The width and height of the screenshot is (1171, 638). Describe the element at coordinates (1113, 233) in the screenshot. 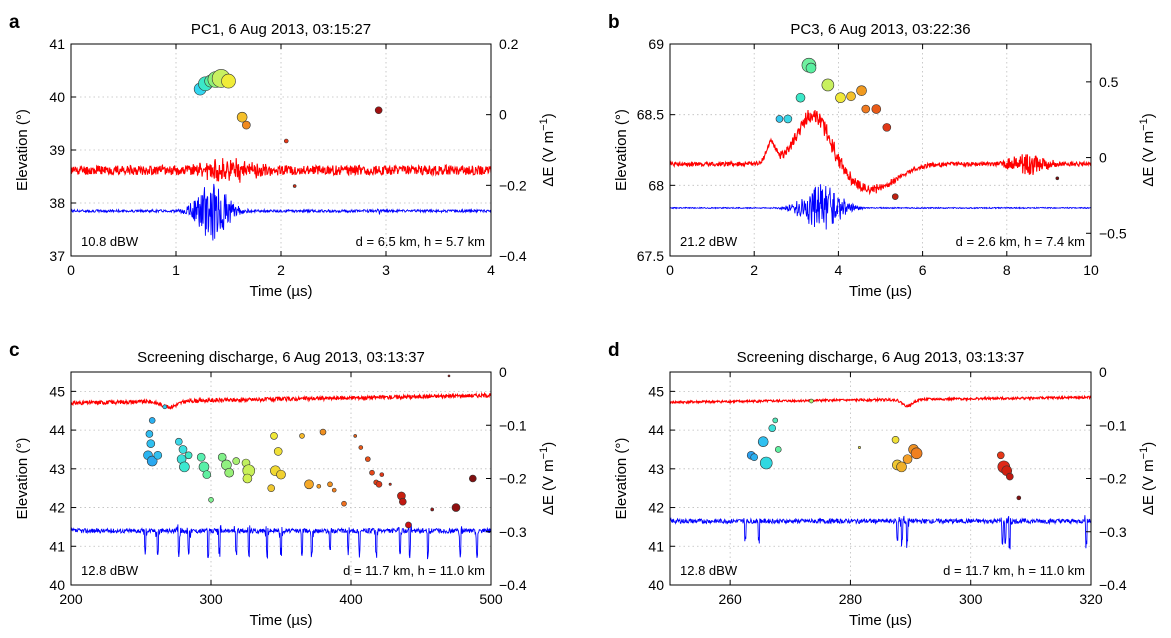

I see `y-right-tick-label: −0.5` at that location.